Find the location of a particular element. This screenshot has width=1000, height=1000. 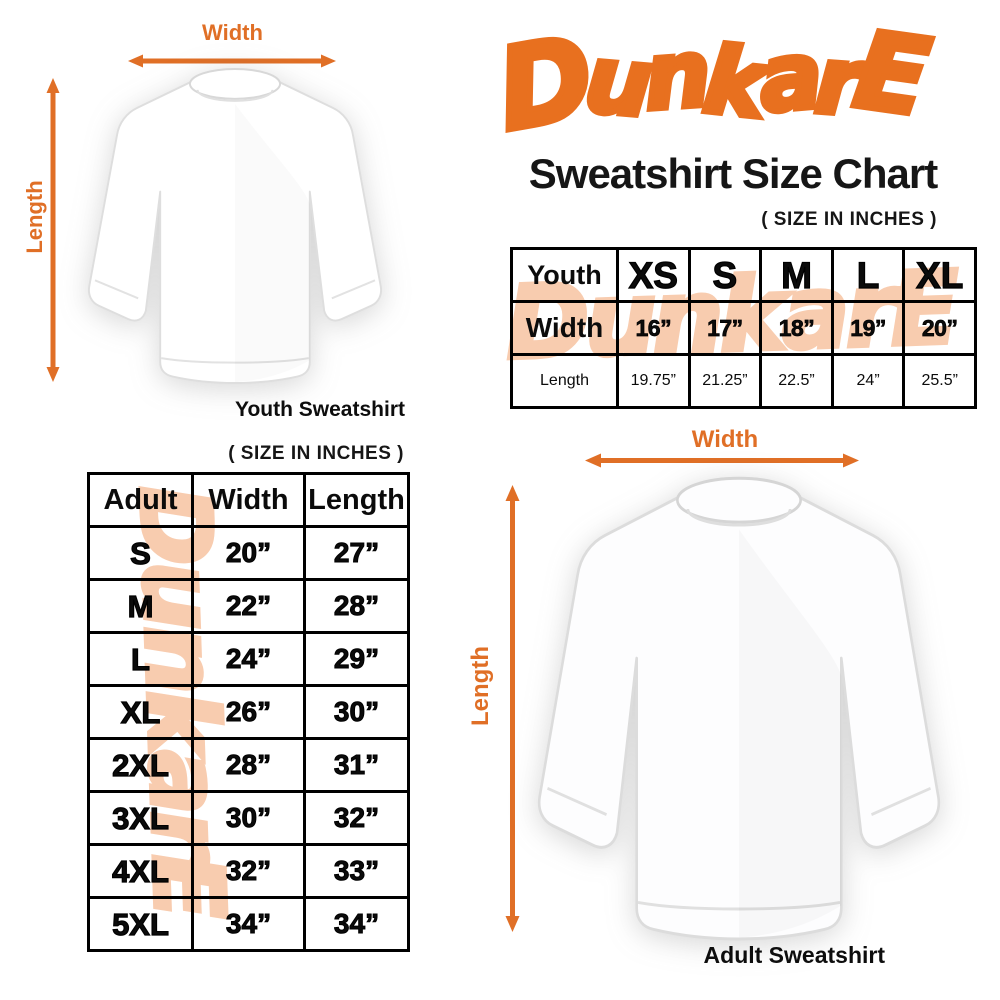

logo-letter: k is located at coordinates (732, 82).